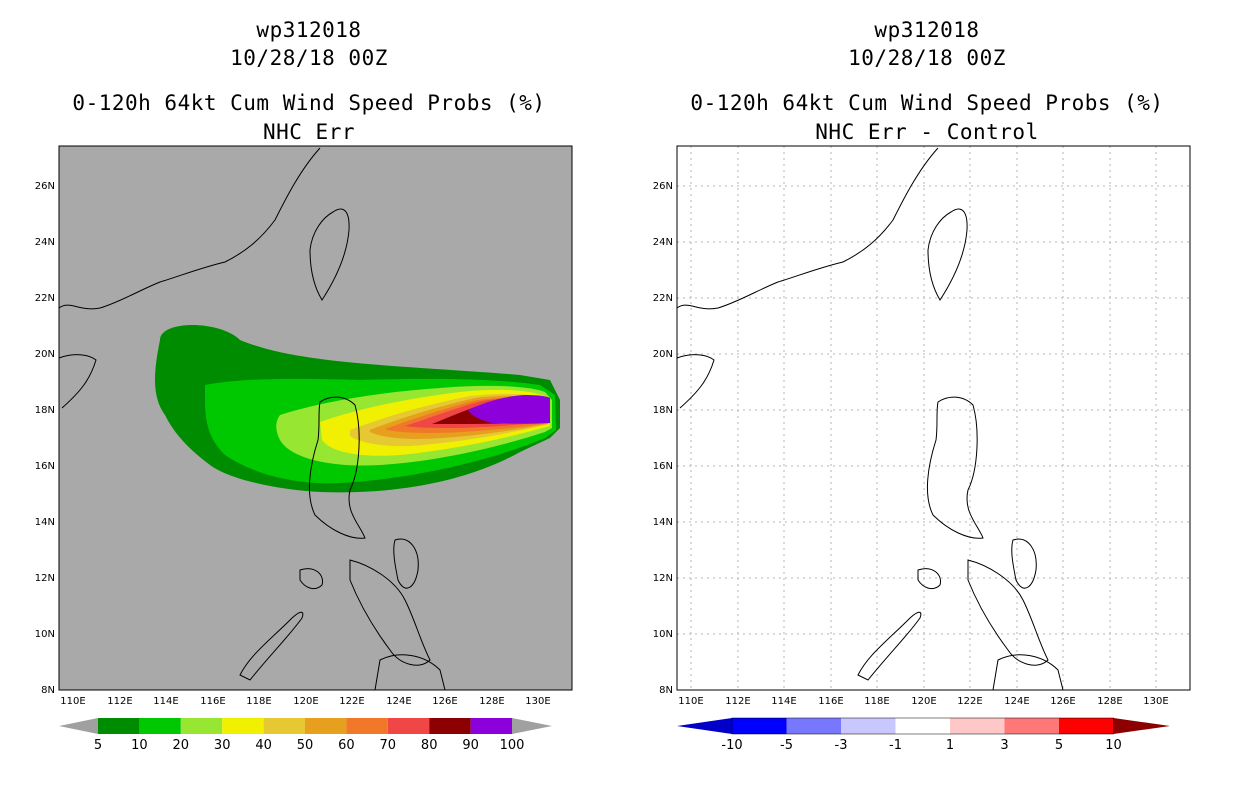 This screenshot has width=1236, height=800. What do you see at coordinates (1141, 726) in the screenshot?
I see `colorbar-end-triangle` at bounding box center [1141, 726].